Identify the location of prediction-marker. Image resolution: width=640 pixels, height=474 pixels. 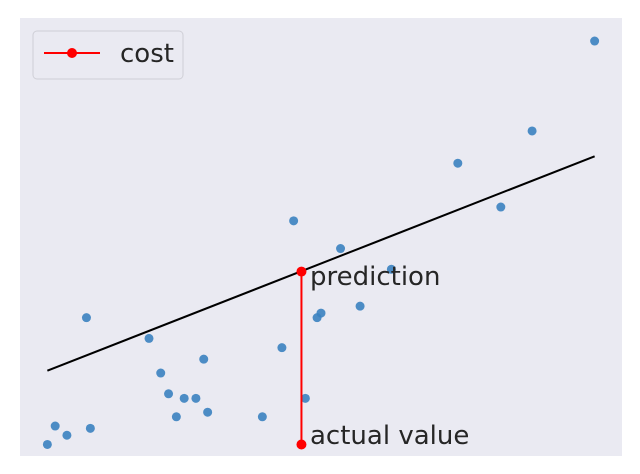
(301, 271).